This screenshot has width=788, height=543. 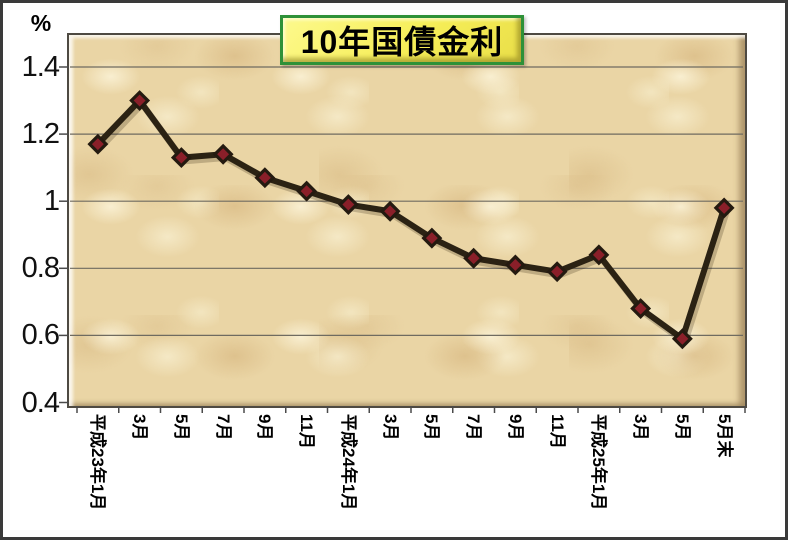 I want to click on chart-title: 10年国債金利, so click(x=402, y=40).